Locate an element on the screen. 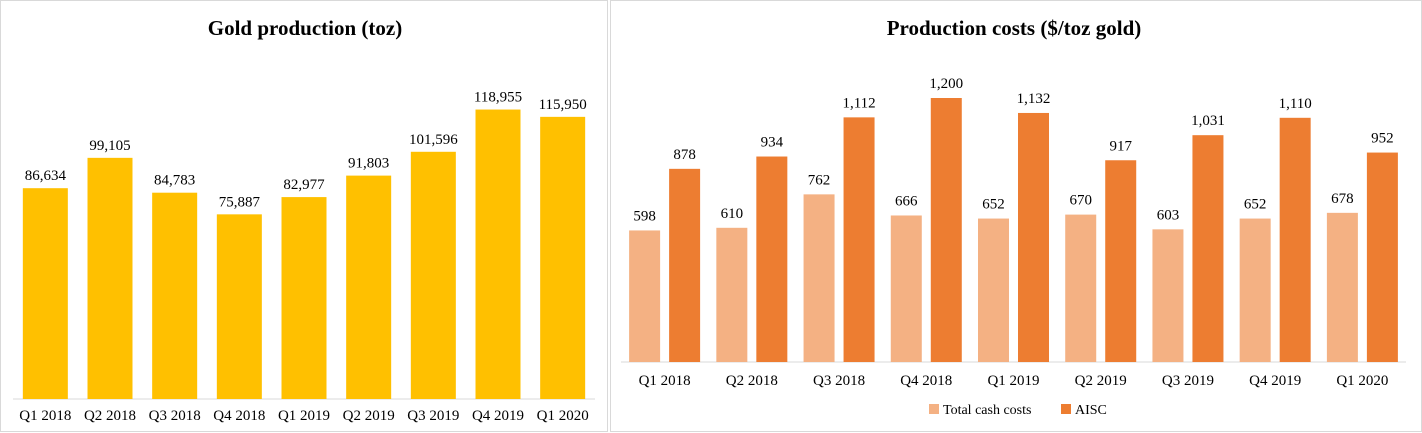  data-label: 75,887 is located at coordinates (240, 202).